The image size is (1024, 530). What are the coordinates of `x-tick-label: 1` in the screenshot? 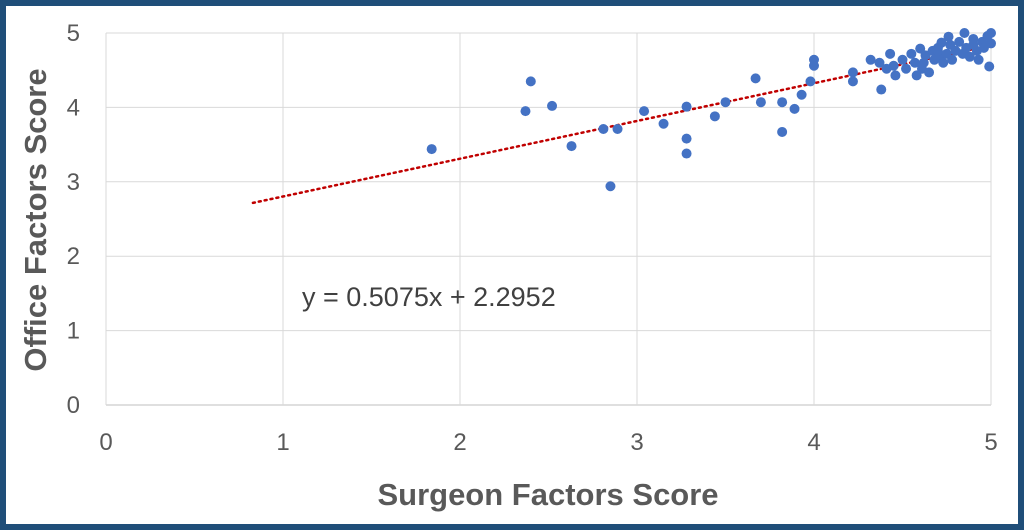 It's located at (282, 442).